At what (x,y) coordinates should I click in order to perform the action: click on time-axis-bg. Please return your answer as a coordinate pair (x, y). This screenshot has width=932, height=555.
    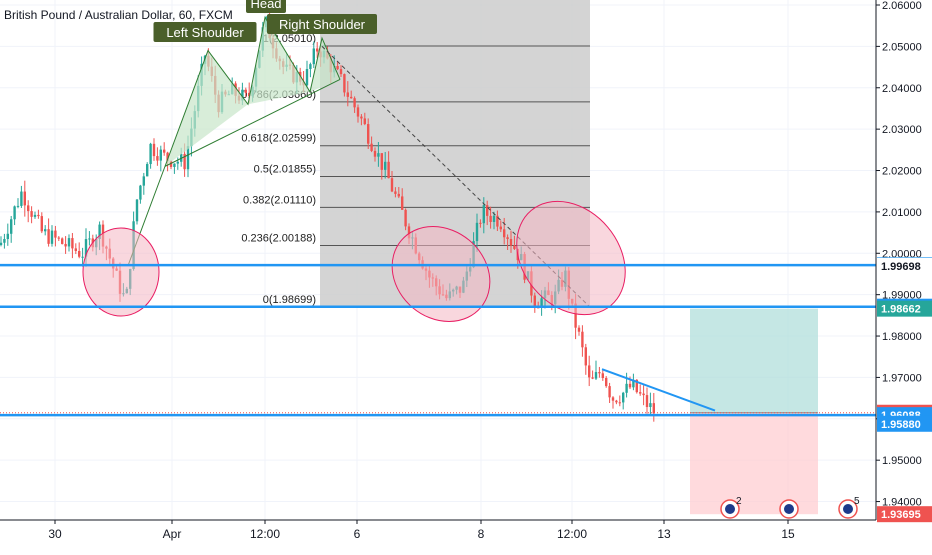
    Looking at the image, I should click on (438, 535).